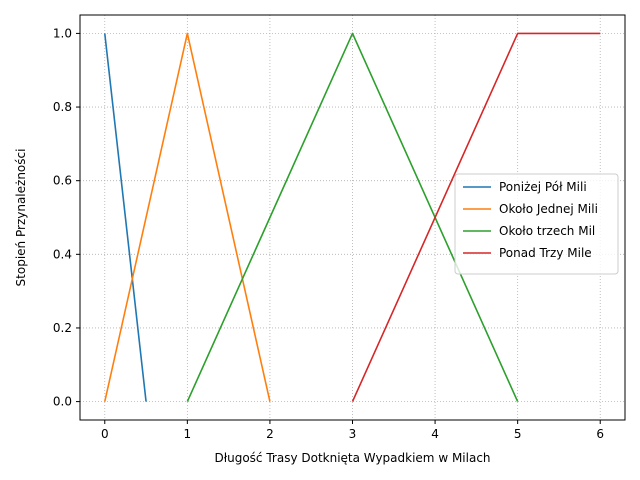 This screenshot has height=480, width=640. I want to click on y-tick-label: 0.8, so click(62, 107).